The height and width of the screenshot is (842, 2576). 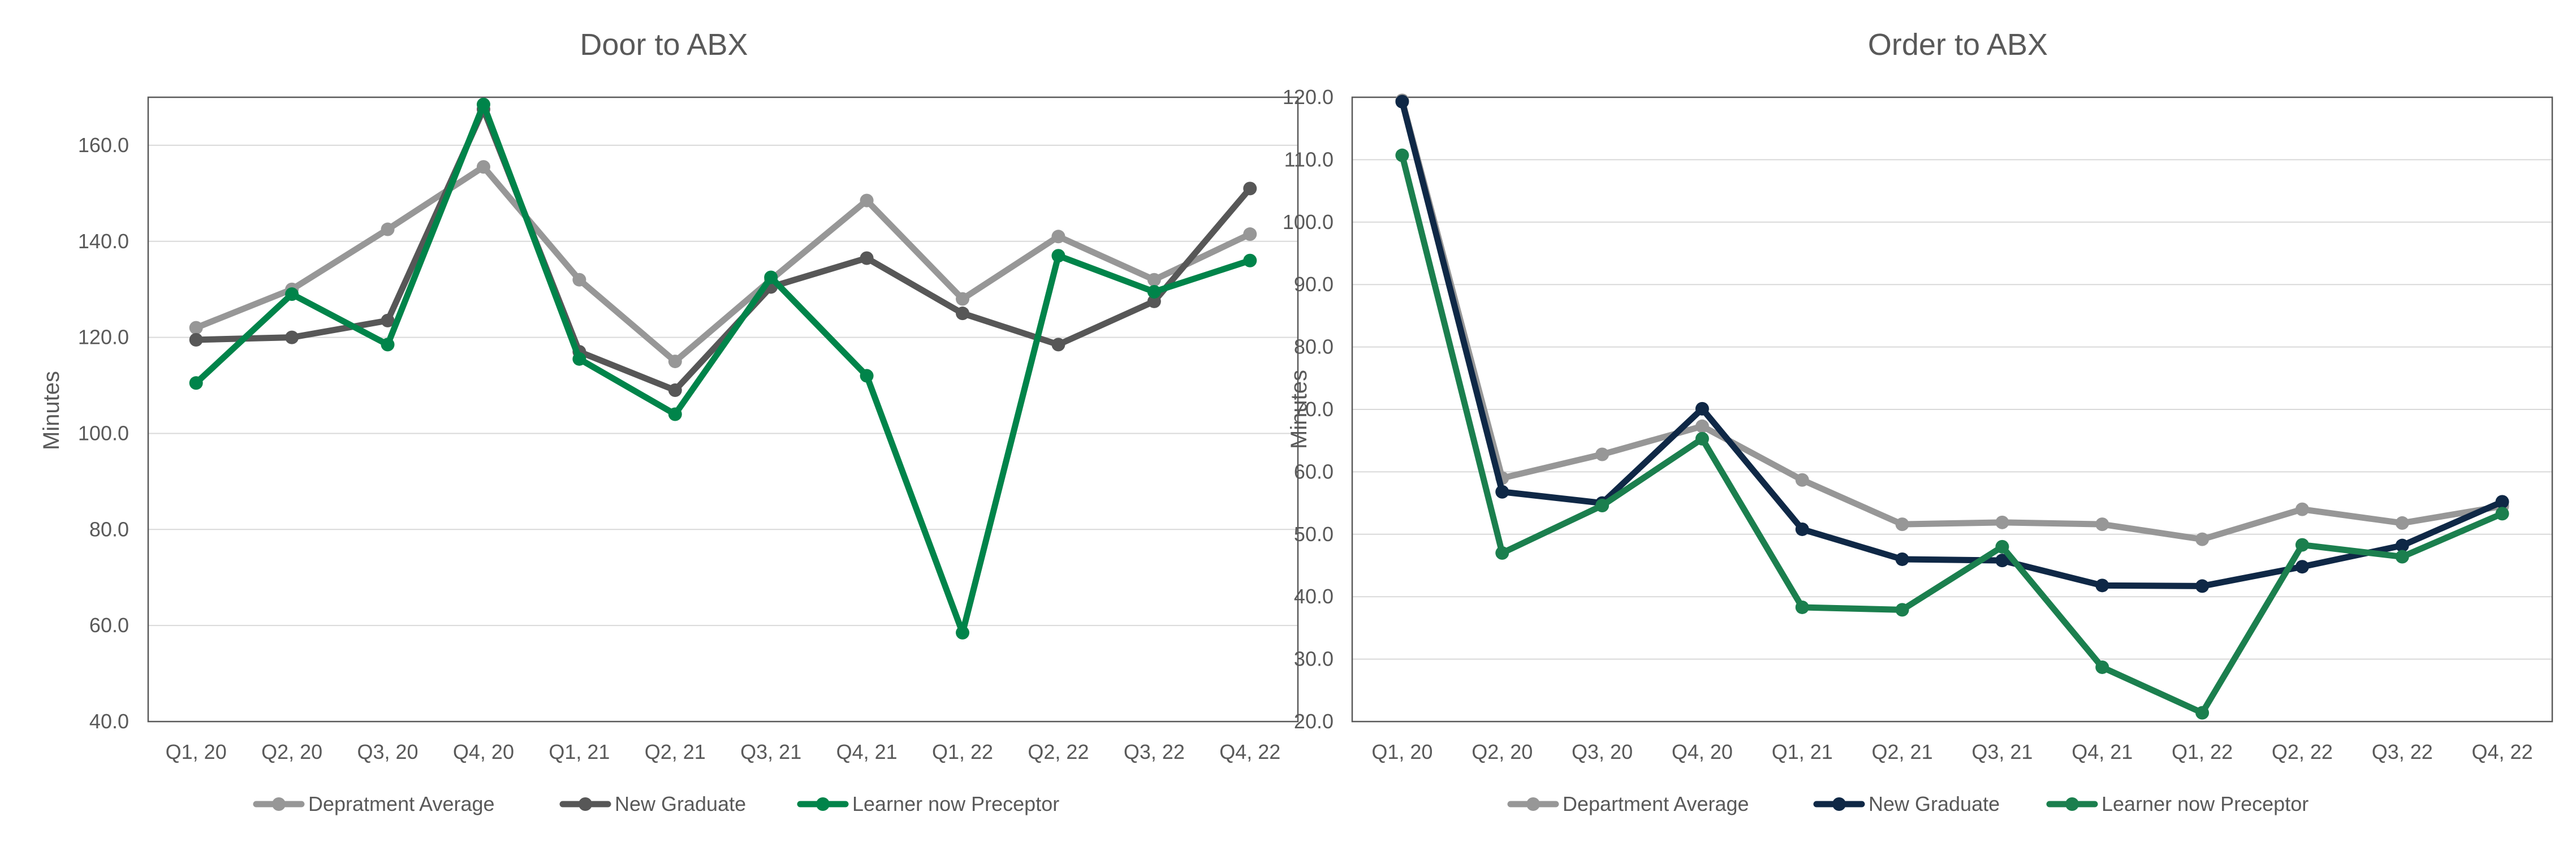 What do you see at coordinates (664, 45) in the screenshot?
I see `chart-title: Door to ABX` at bounding box center [664, 45].